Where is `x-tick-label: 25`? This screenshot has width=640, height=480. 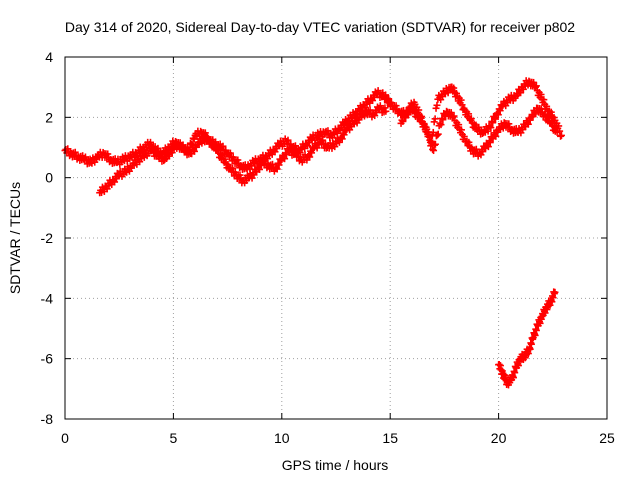
x-tick-label: 25 is located at coordinates (607, 438).